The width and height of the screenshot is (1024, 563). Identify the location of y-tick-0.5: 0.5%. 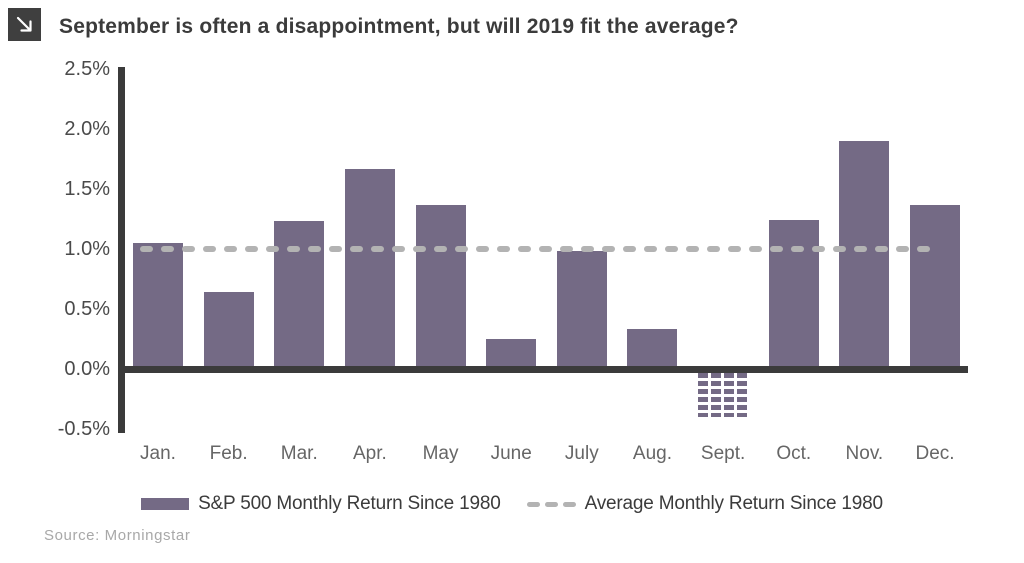
(87, 309).